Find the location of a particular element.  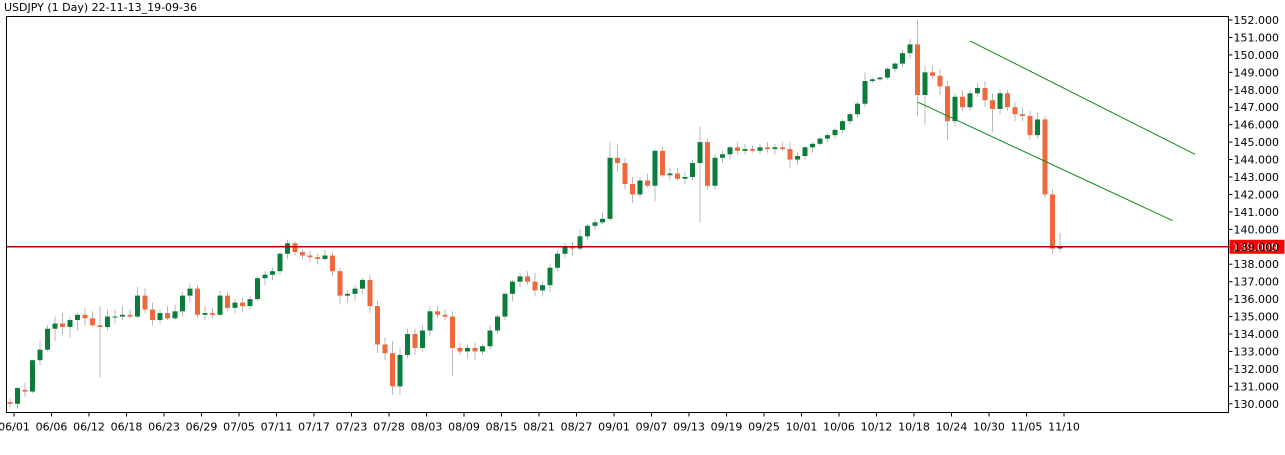

x-tick-label: 10/12 is located at coordinates (877, 427).